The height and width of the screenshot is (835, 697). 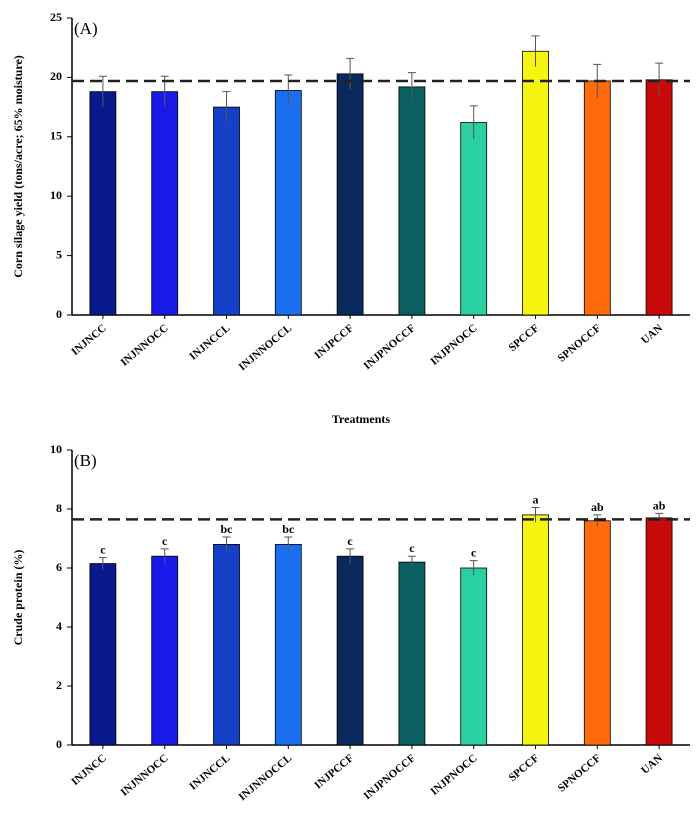 What do you see at coordinates (59, 626) in the screenshot?
I see `y-tick-label: 4` at bounding box center [59, 626].